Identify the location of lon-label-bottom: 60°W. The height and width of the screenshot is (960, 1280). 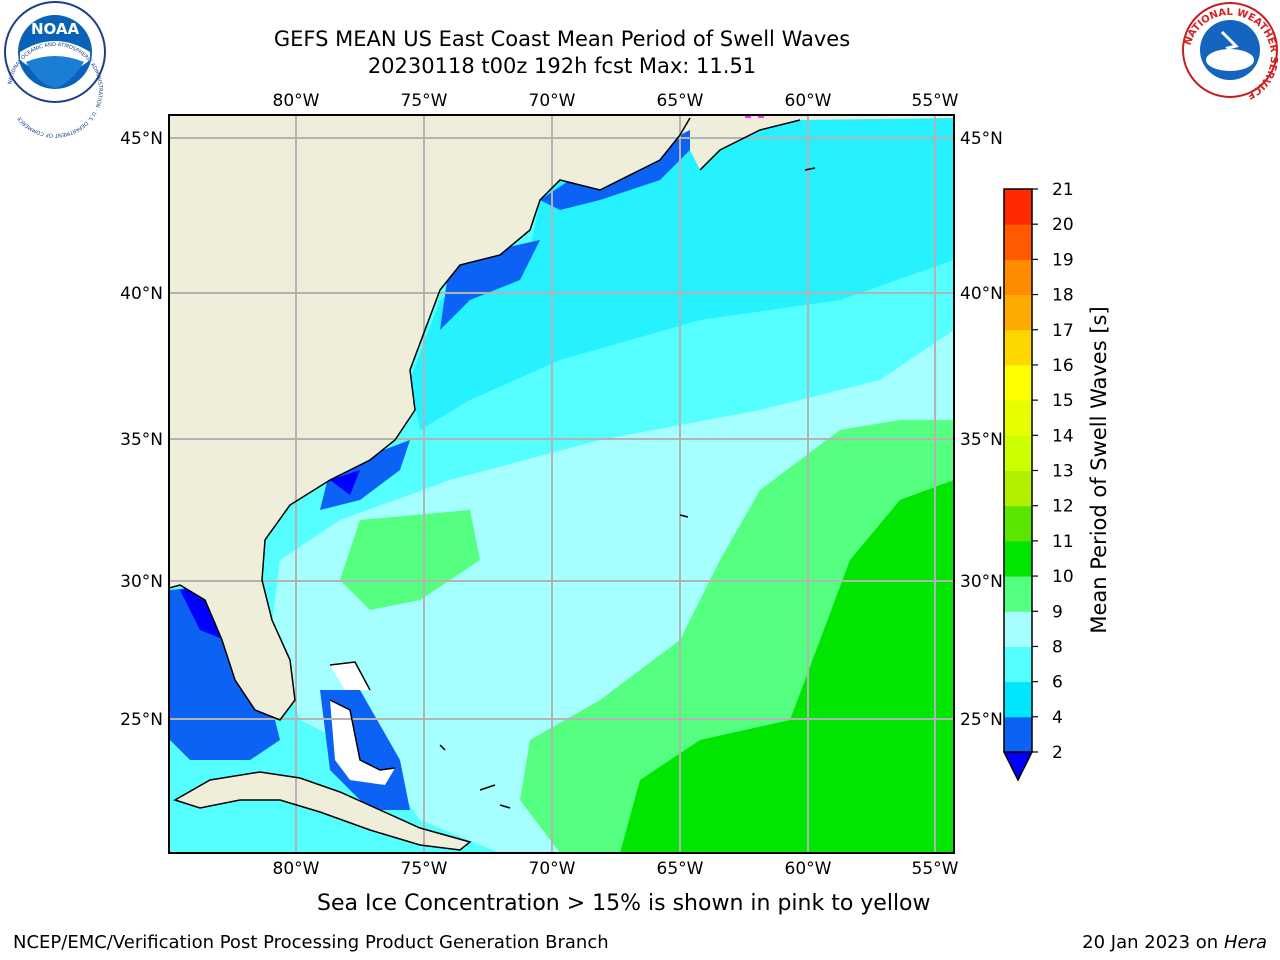
(808, 869).